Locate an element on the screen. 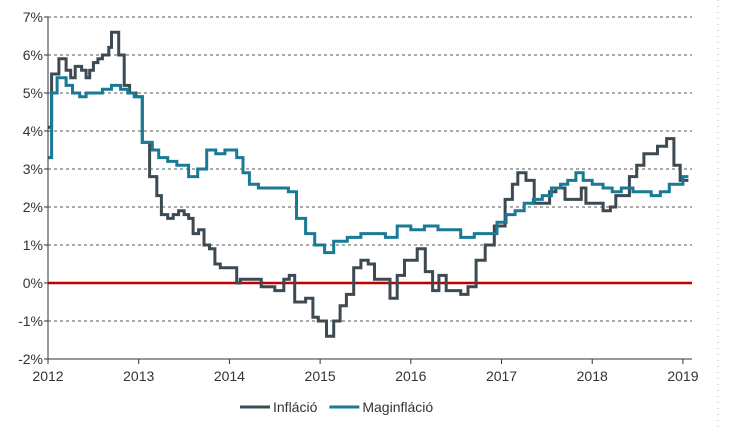 The image size is (730, 432). x-tick-label: 2019 is located at coordinates (682, 376).